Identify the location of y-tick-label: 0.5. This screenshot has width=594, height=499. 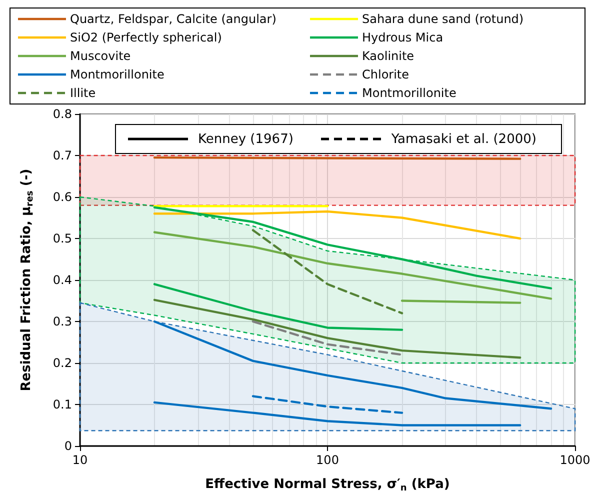
(62, 239).